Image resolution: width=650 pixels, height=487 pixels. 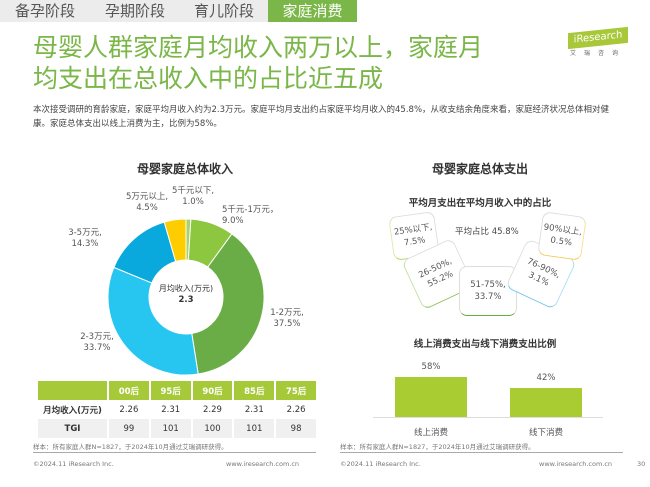 I want to click on income-donut-chart, so click(x=186, y=297).